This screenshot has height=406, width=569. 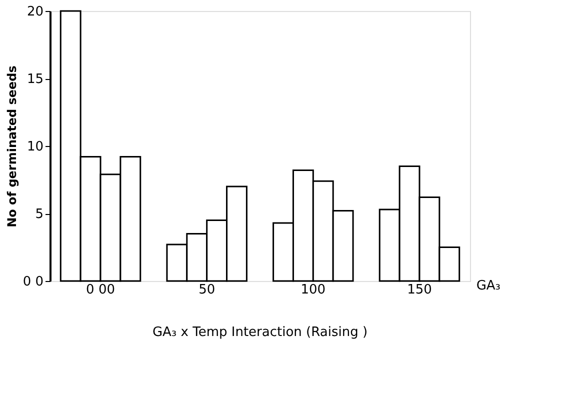 I want to click on x-tick-label: 100, so click(x=313, y=290).